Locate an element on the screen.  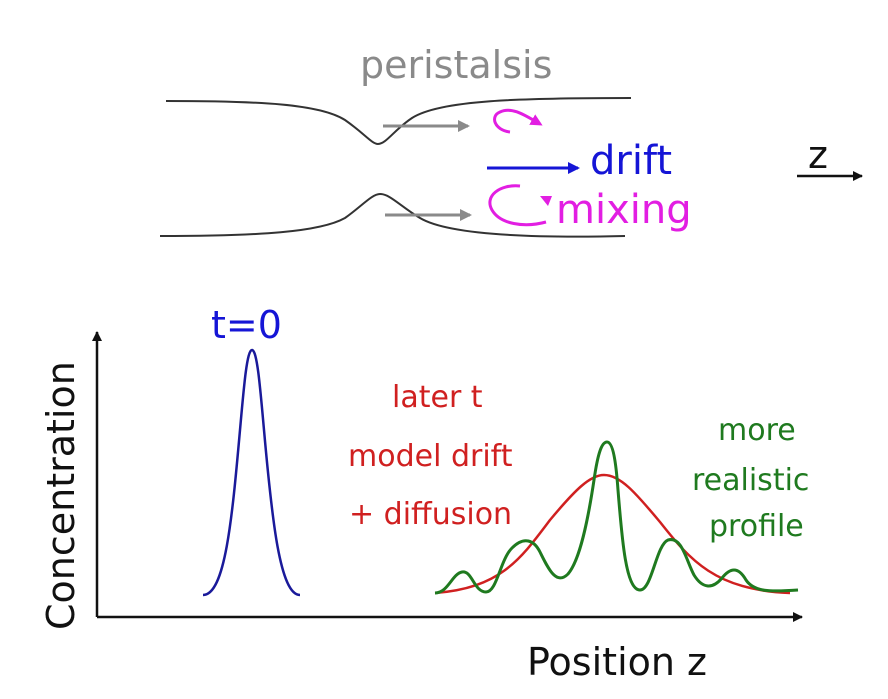
plus-diffusion-label: + diffusion is located at coordinates (430, 514).